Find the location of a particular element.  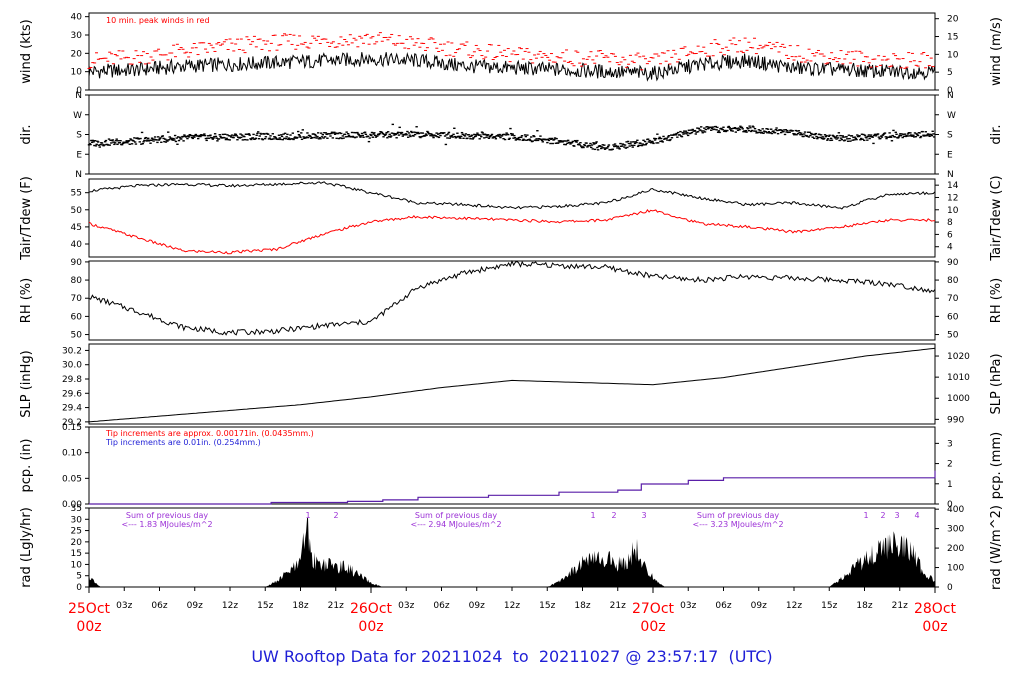

right-y-tick-label: 400 is located at coordinates (955, 510).